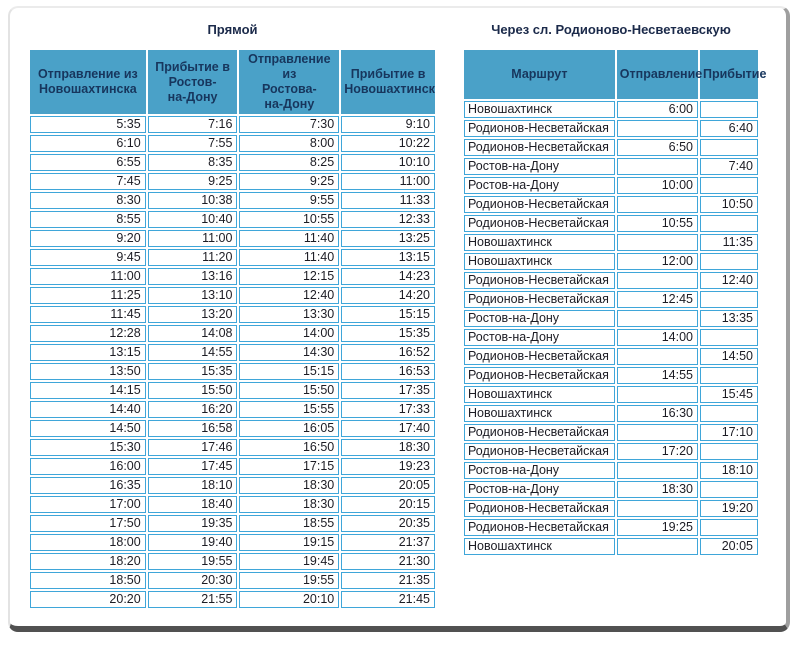  I want to click on table-row: Ростов-на-Дону 10:00, so click(611, 185).